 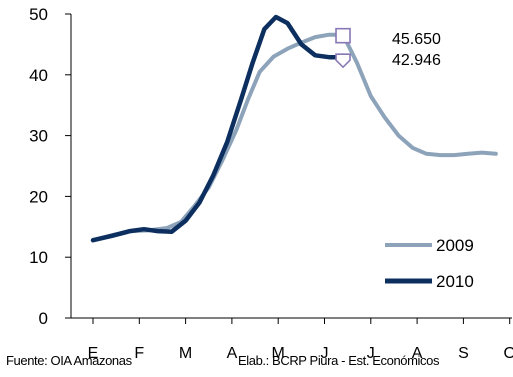 I want to click on x-tick-label: S, so click(x=463, y=353).